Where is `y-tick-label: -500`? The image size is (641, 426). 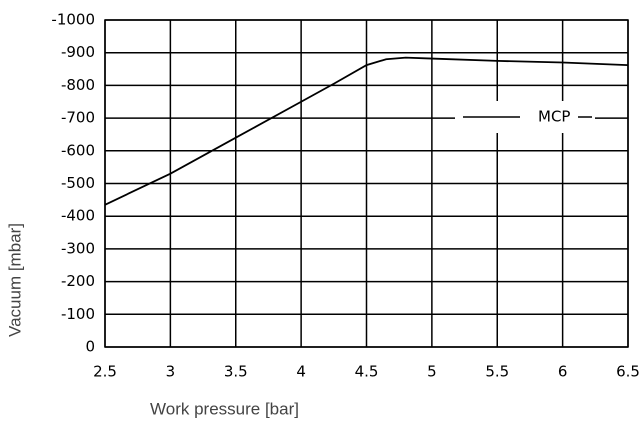
y-tick-label: -500 is located at coordinates (78, 183).